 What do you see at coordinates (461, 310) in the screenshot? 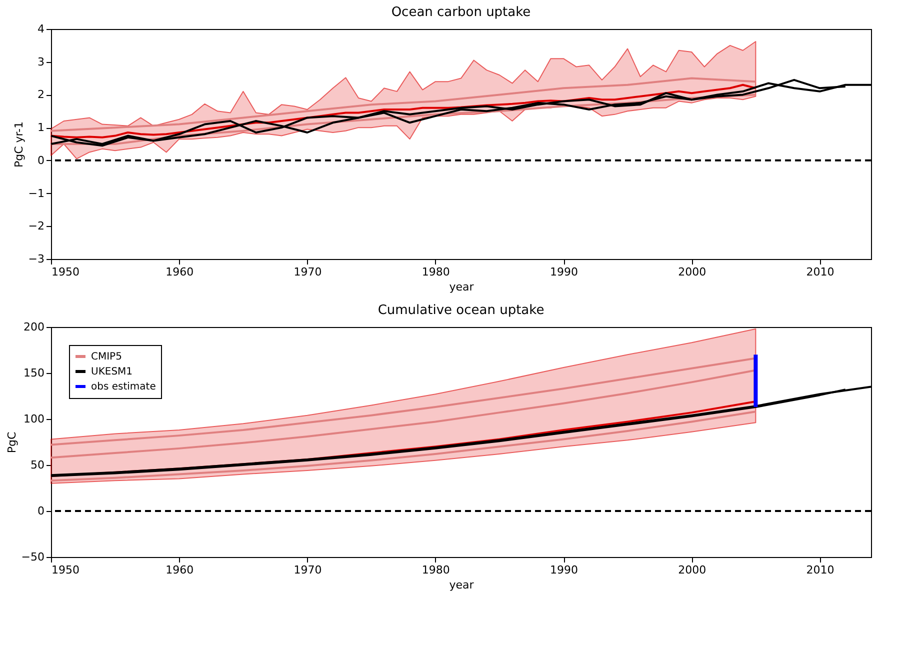
I see `chart-title: Cumulative ocean uptake` at bounding box center [461, 310].